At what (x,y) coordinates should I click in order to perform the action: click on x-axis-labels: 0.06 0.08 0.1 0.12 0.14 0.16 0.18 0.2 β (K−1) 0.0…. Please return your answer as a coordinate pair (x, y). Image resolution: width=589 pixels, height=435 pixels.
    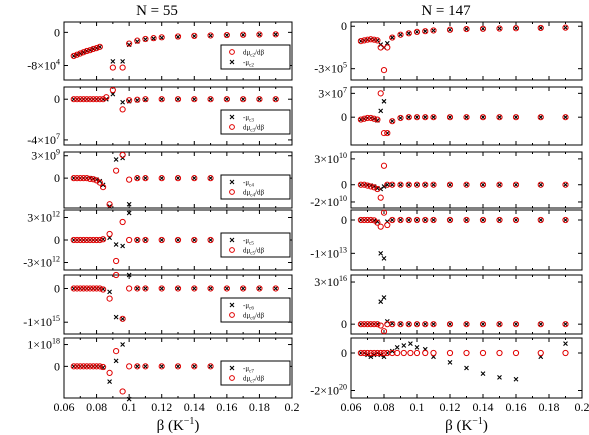
    Looking at the image, I should click on (321, 417).